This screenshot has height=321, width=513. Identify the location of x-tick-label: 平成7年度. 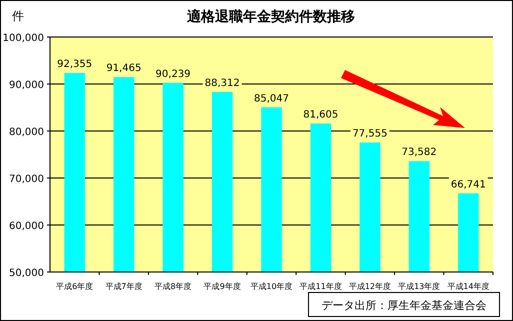
(123, 286).